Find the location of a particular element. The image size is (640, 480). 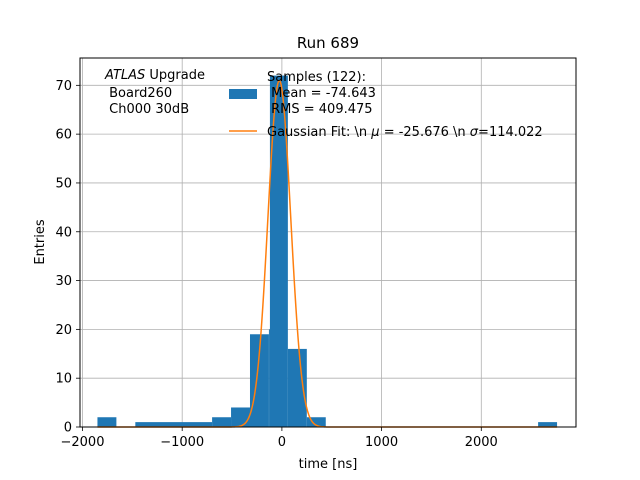

x-tick-label: −2000 is located at coordinates (83, 442).